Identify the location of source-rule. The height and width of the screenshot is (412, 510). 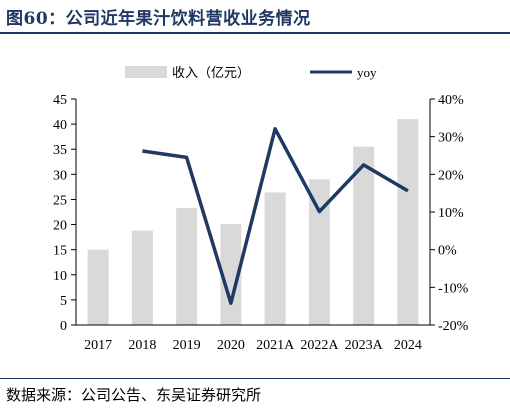
(255, 378).